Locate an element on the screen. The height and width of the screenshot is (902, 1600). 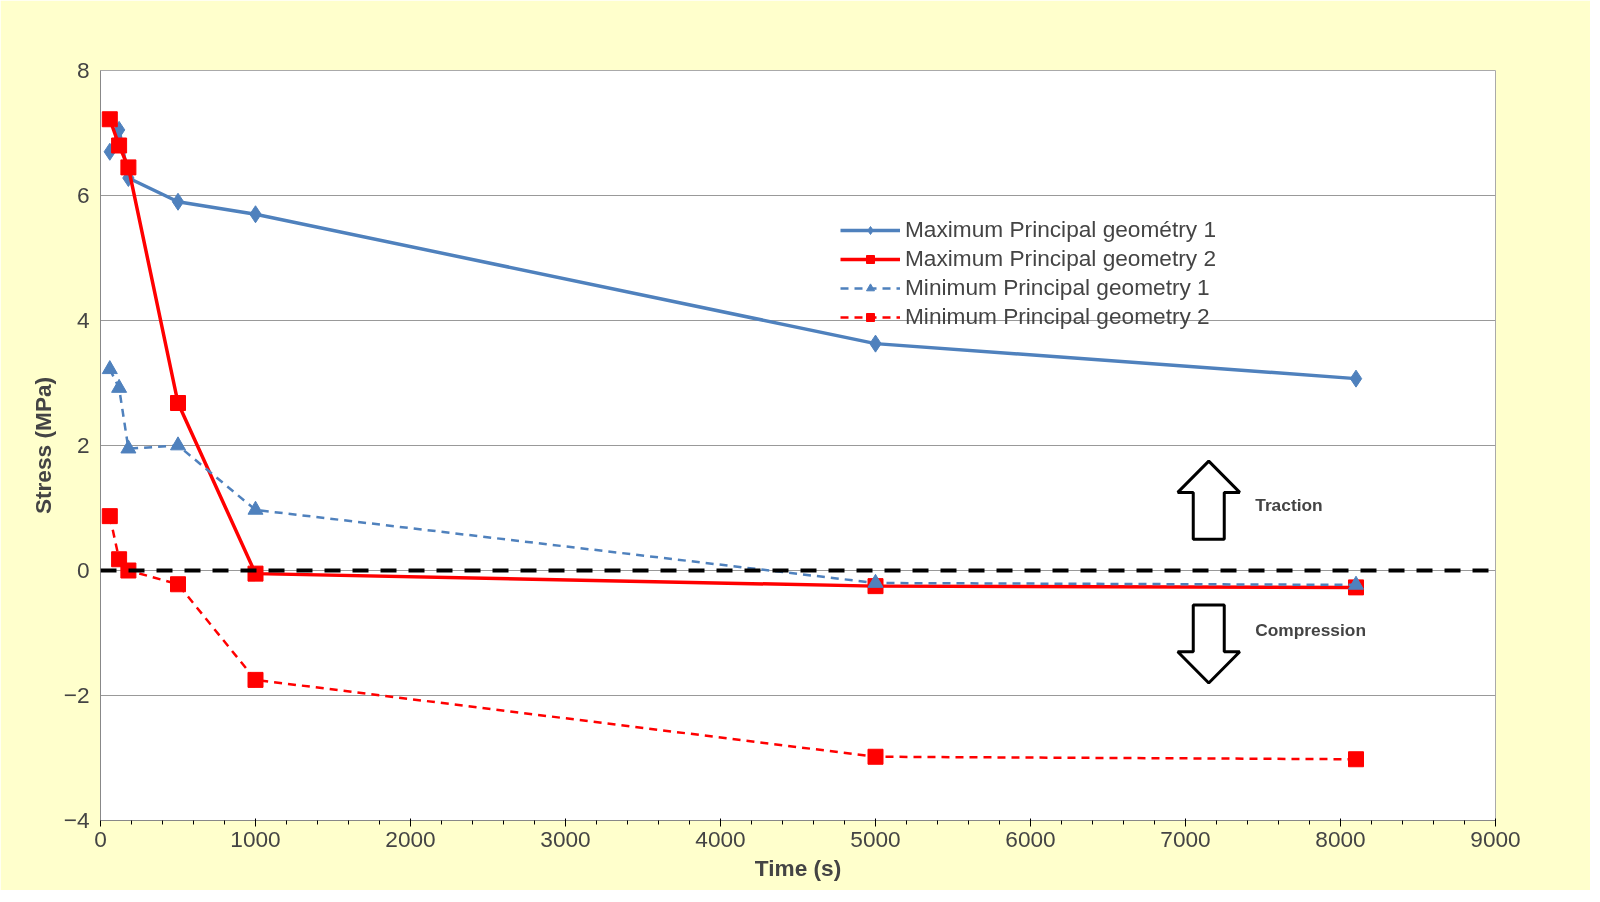
x-tick-label: 4000 is located at coordinates (720, 838).